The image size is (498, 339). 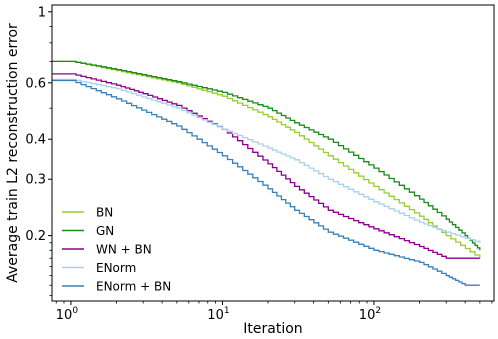 What do you see at coordinates (272, 329) in the screenshot?
I see `x-axis-label: Iteration` at bounding box center [272, 329].